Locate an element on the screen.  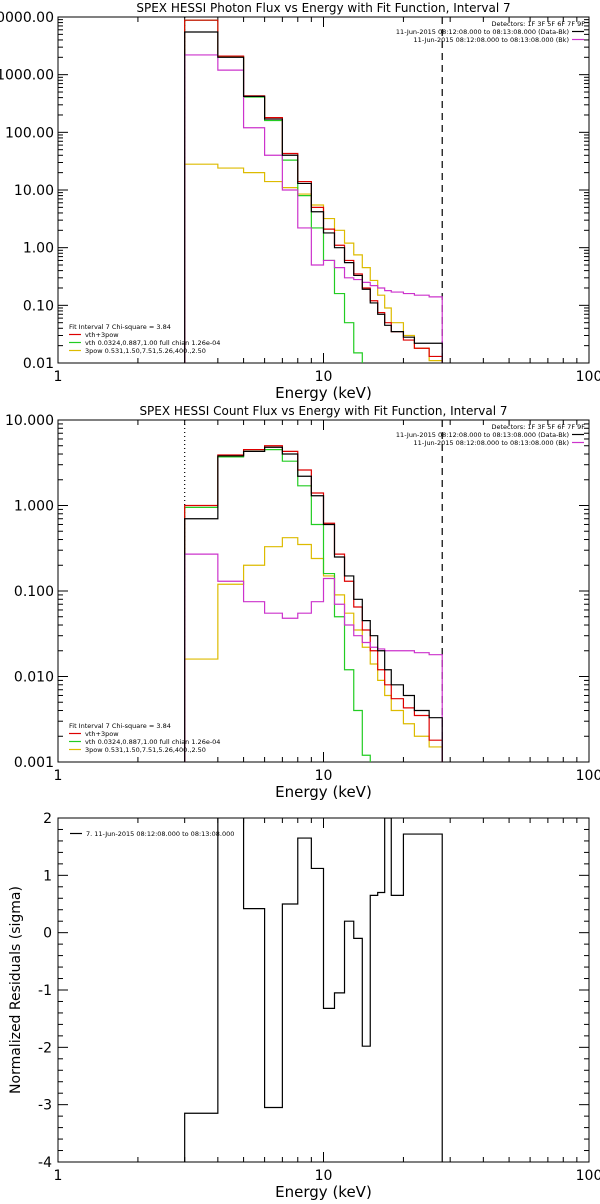
count-ytick-label: 0.100 is located at coordinates (34, 592).